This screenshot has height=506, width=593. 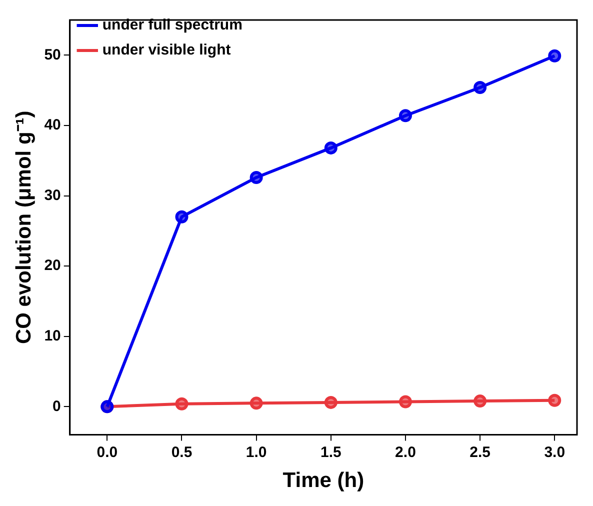 What do you see at coordinates (52, 195) in the screenshot?
I see `y-tick-label: 30` at bounding box center [52, 195].